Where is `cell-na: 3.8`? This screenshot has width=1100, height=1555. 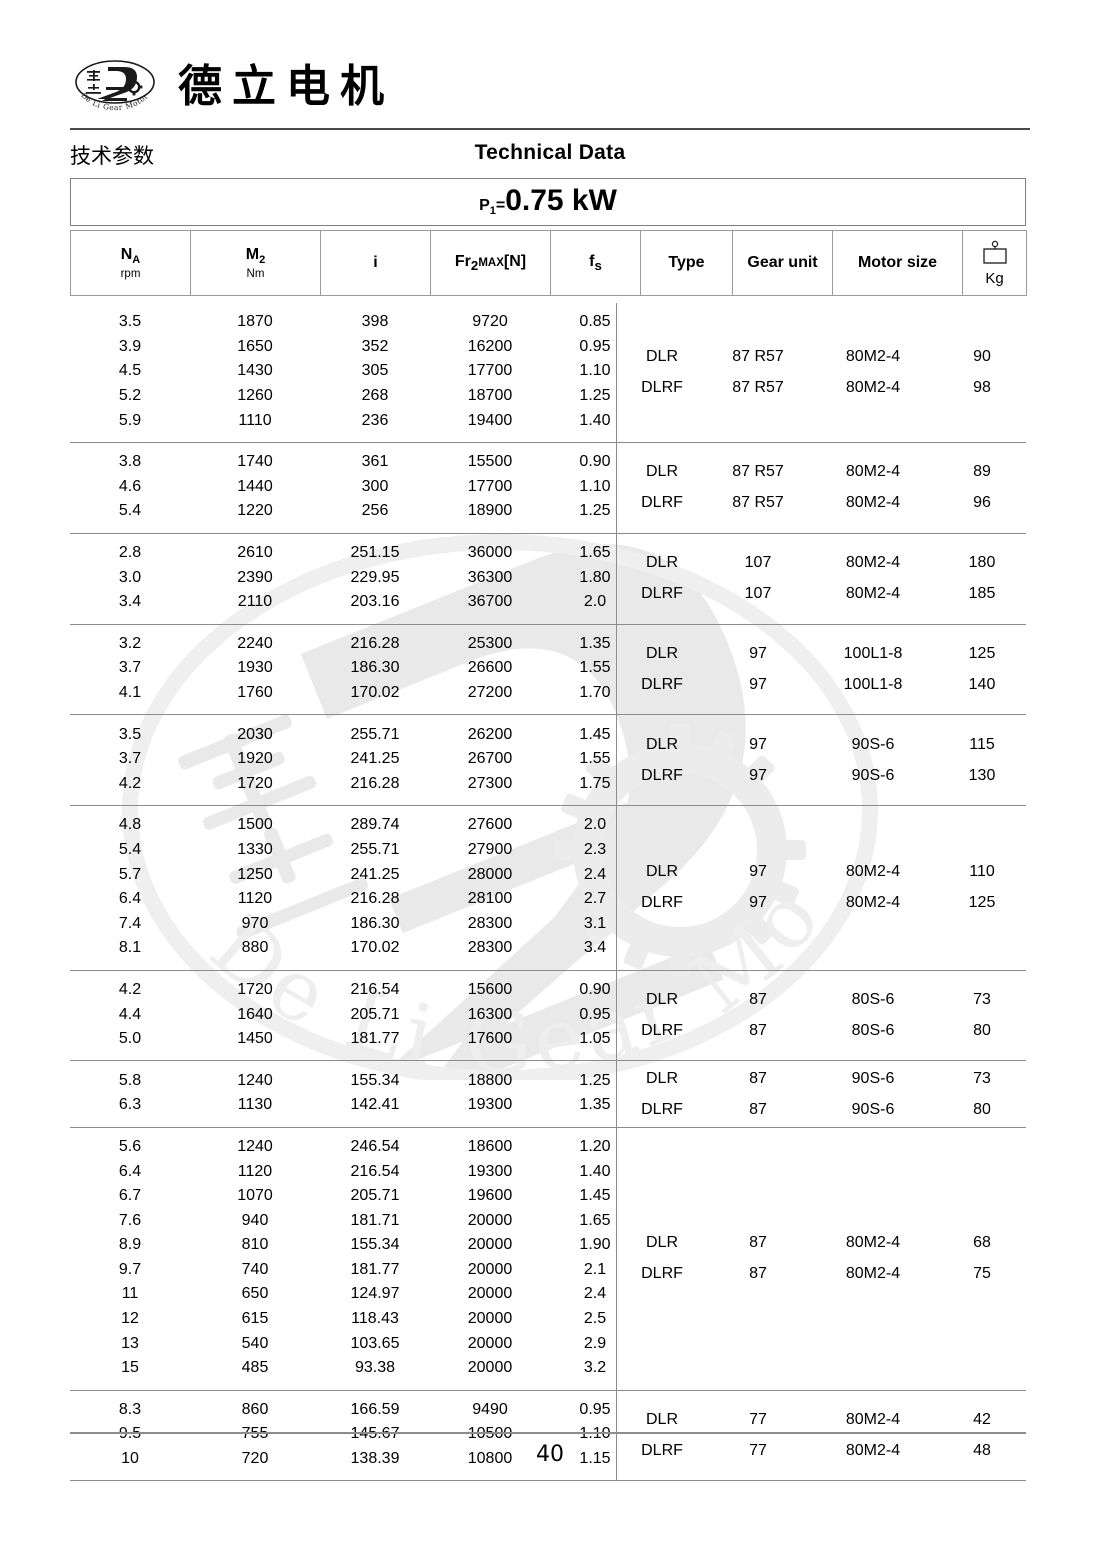 cell-na: 3.8 is located at coordinates (130, 462).